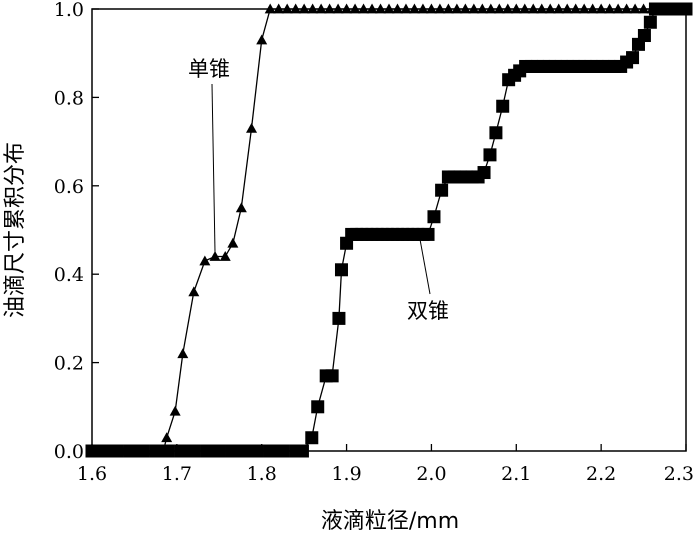  I want to click on y-tick-label: 0.0, so click(69, 452).